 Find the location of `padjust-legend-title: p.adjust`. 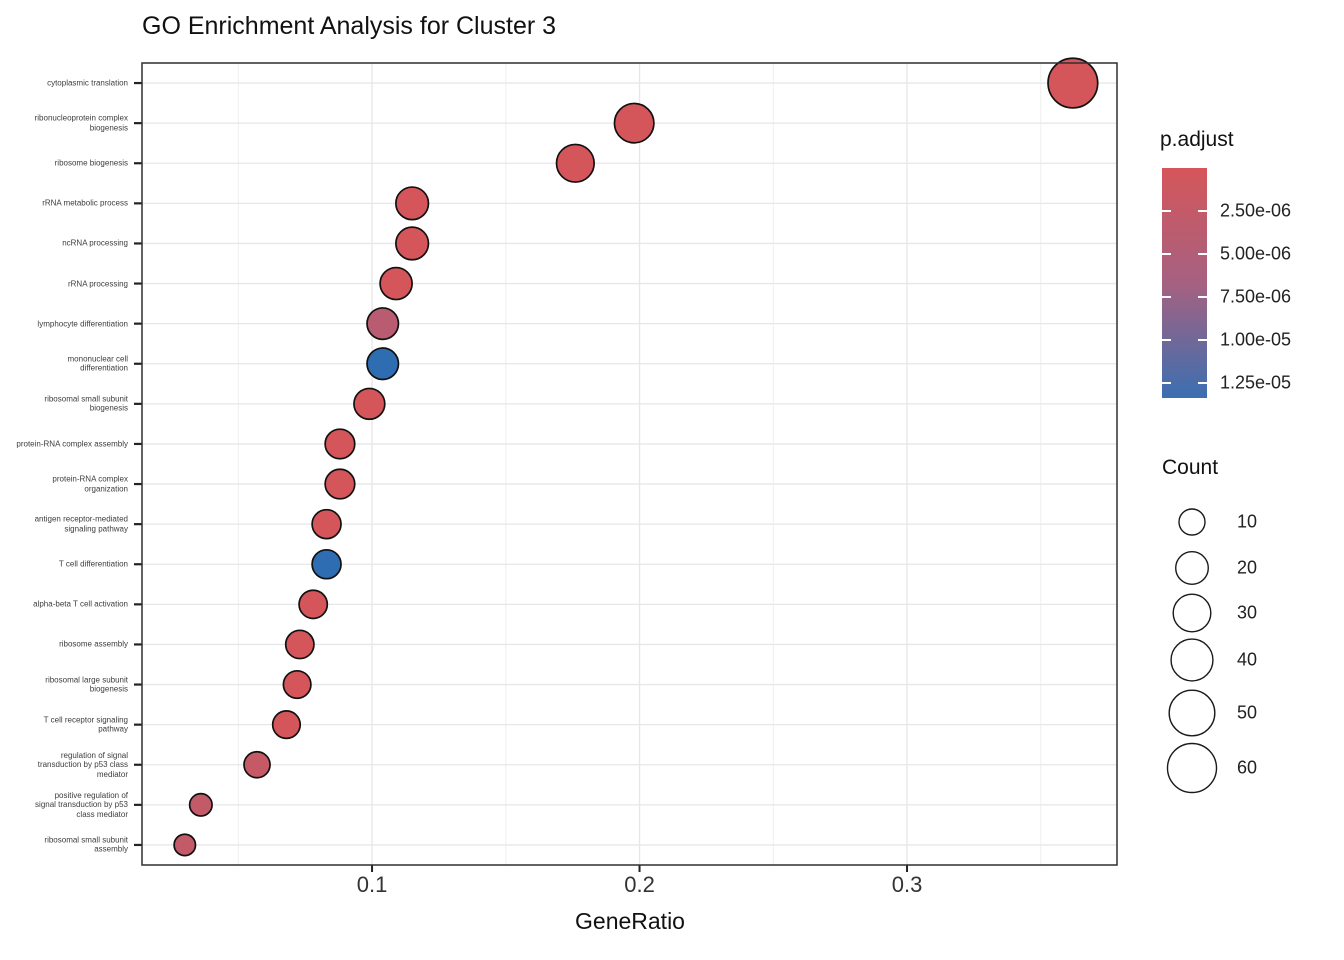

padjust-legend-title: p.adjust is located at coordinates (1197, 139).